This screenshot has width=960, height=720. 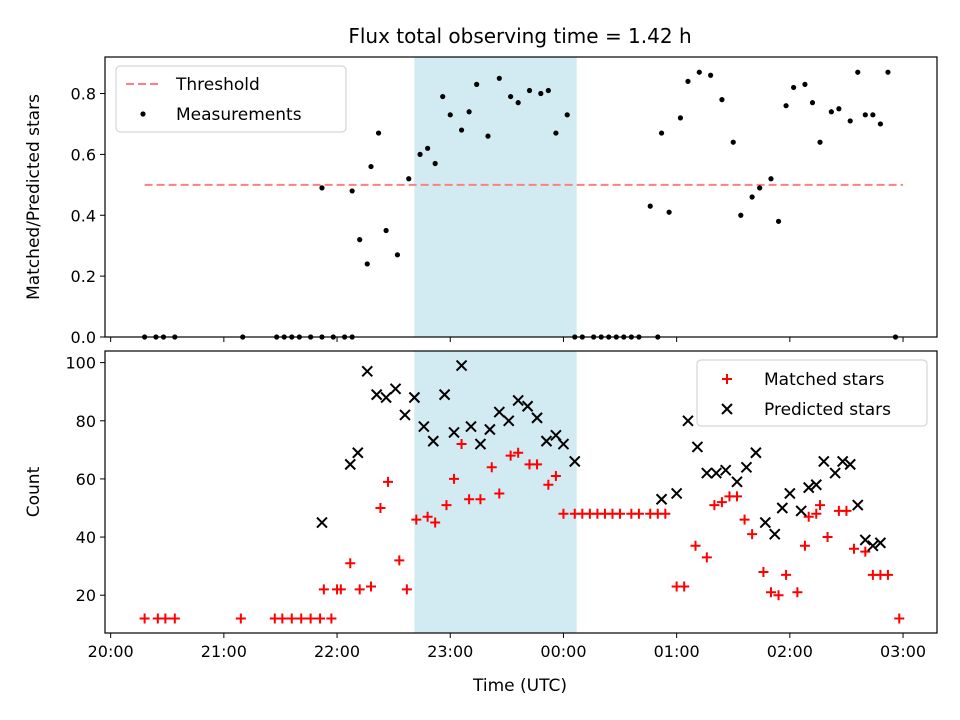 I want to click on legend-box, so click(x=812, y=393).